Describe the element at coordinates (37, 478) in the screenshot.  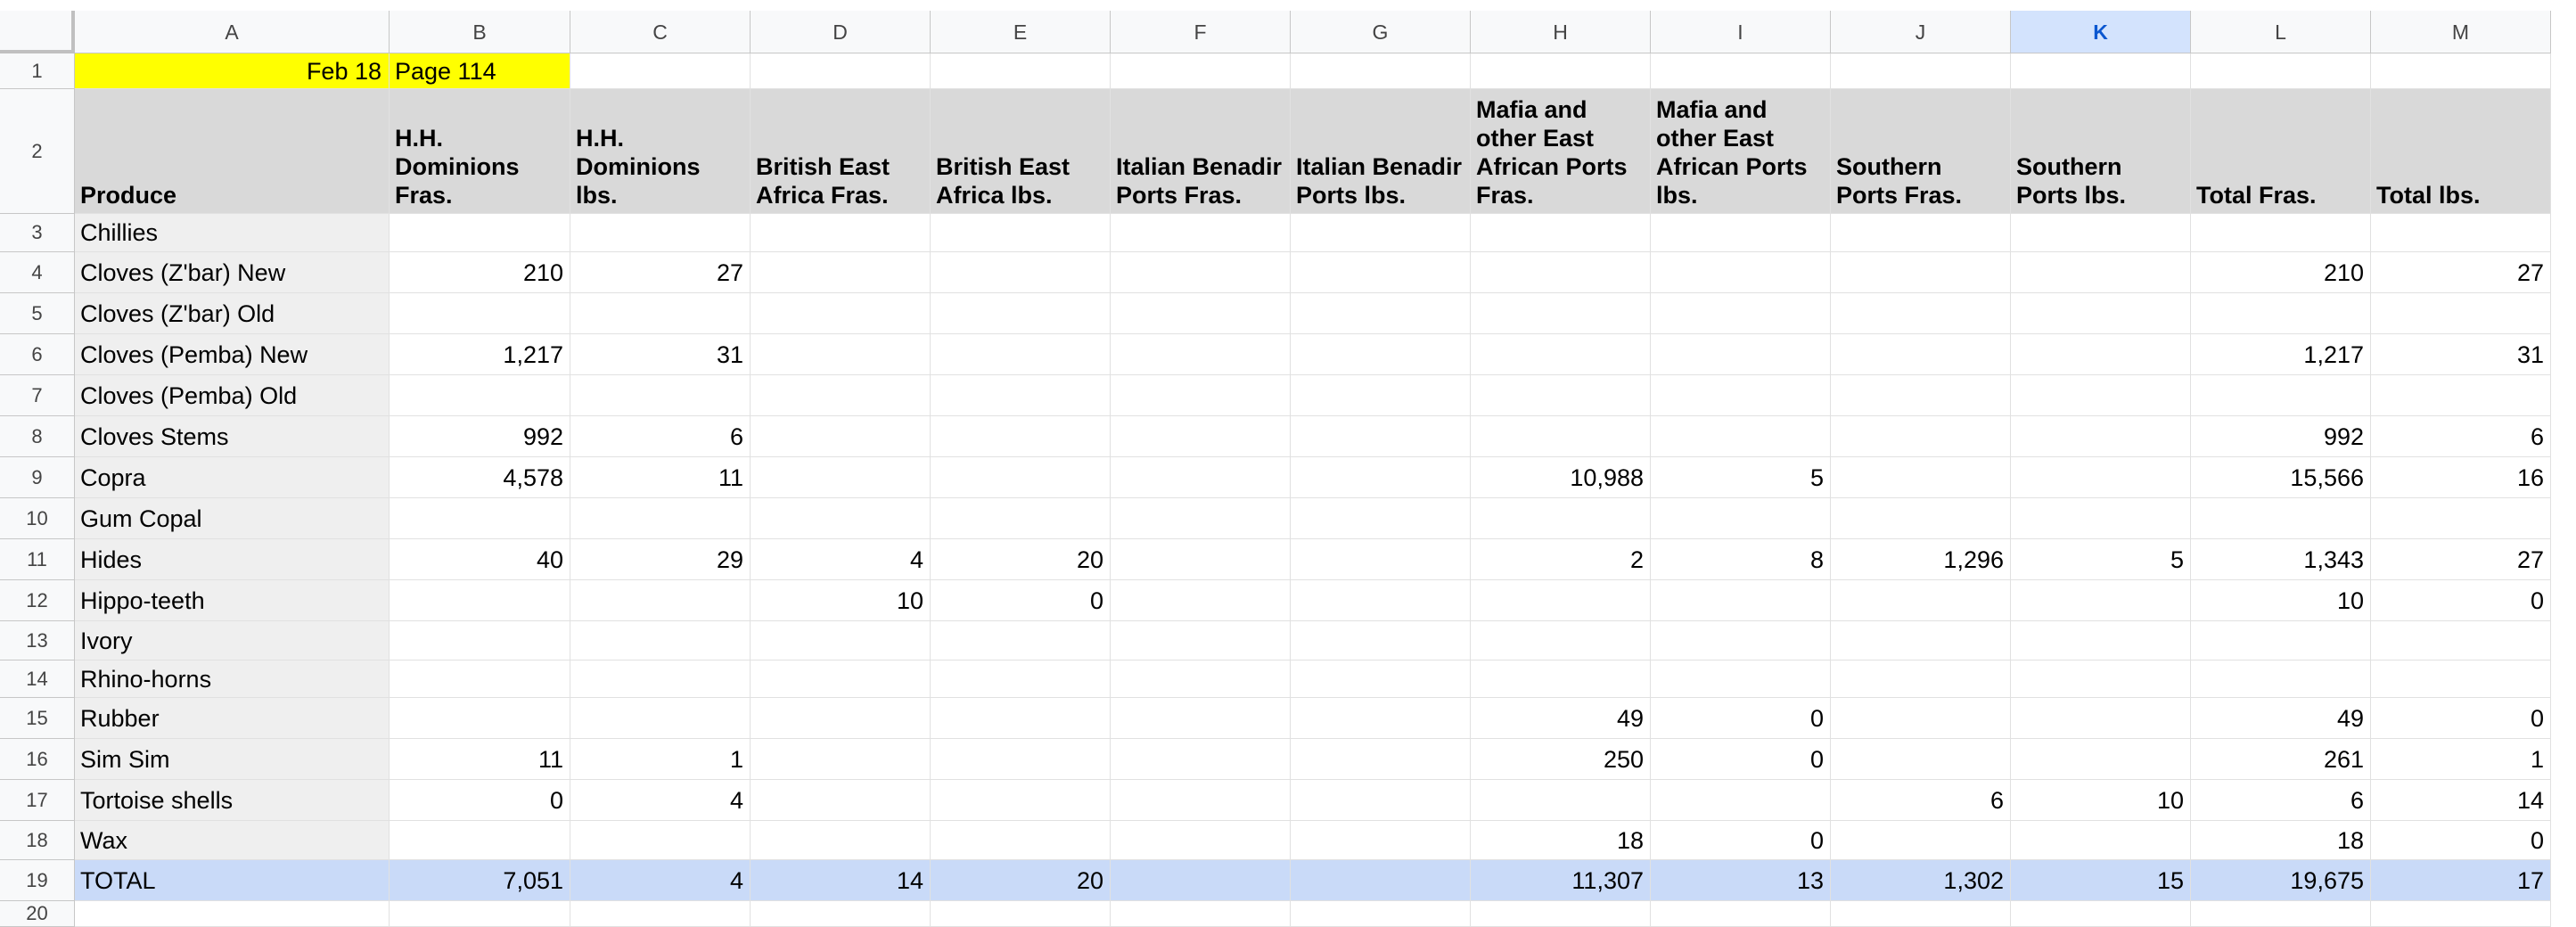
I see `row-header-9: 9` at that location.